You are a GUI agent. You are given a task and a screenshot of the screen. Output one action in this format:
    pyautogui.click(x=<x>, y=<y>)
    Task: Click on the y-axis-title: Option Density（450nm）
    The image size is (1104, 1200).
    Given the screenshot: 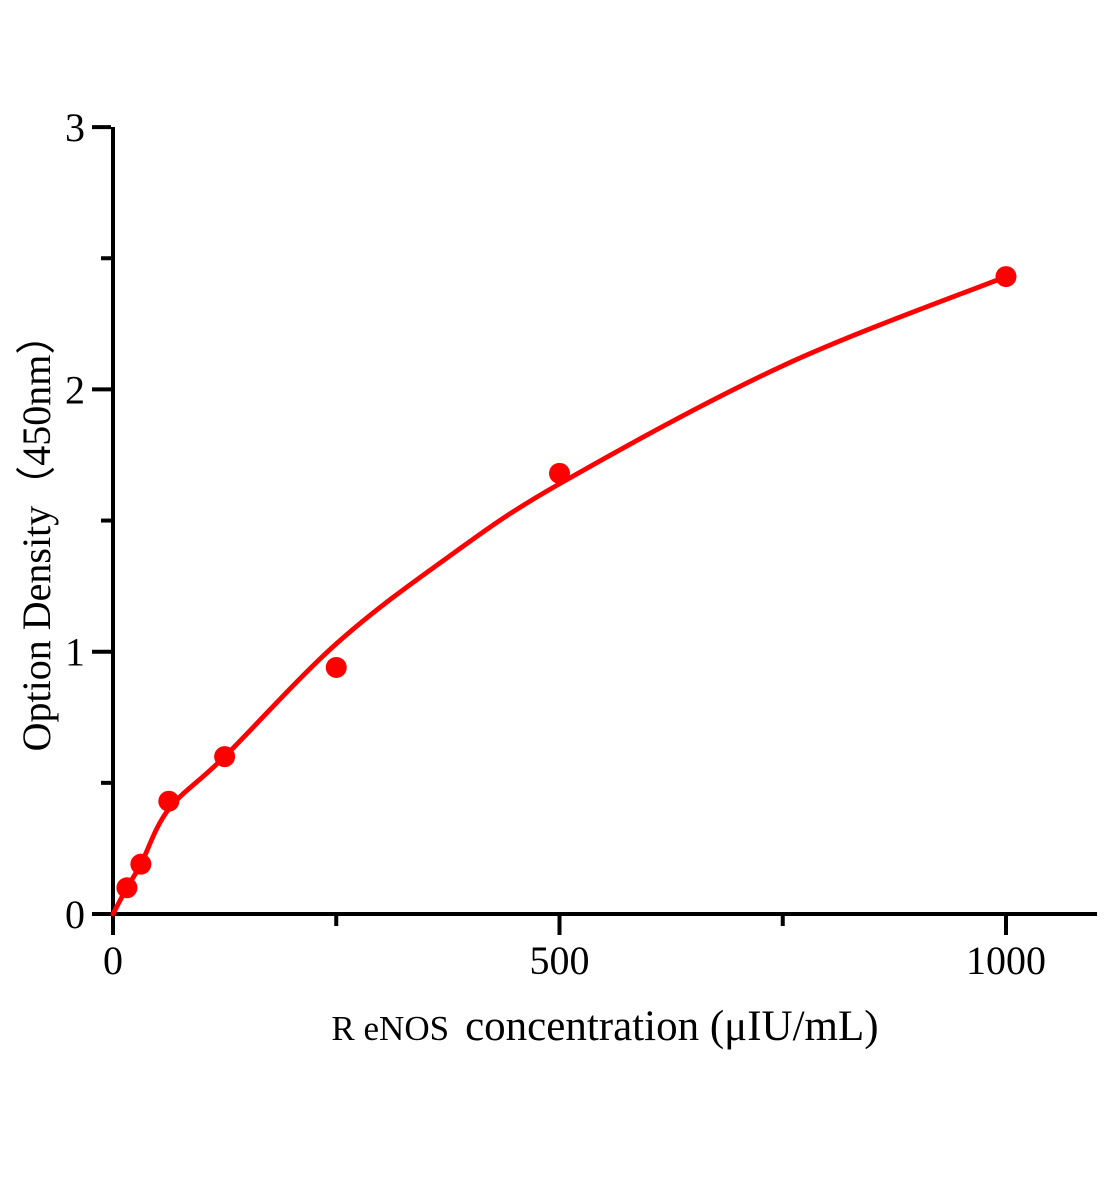 What is the action you would take?
    pyautogui.click(x=36, y=533)
    